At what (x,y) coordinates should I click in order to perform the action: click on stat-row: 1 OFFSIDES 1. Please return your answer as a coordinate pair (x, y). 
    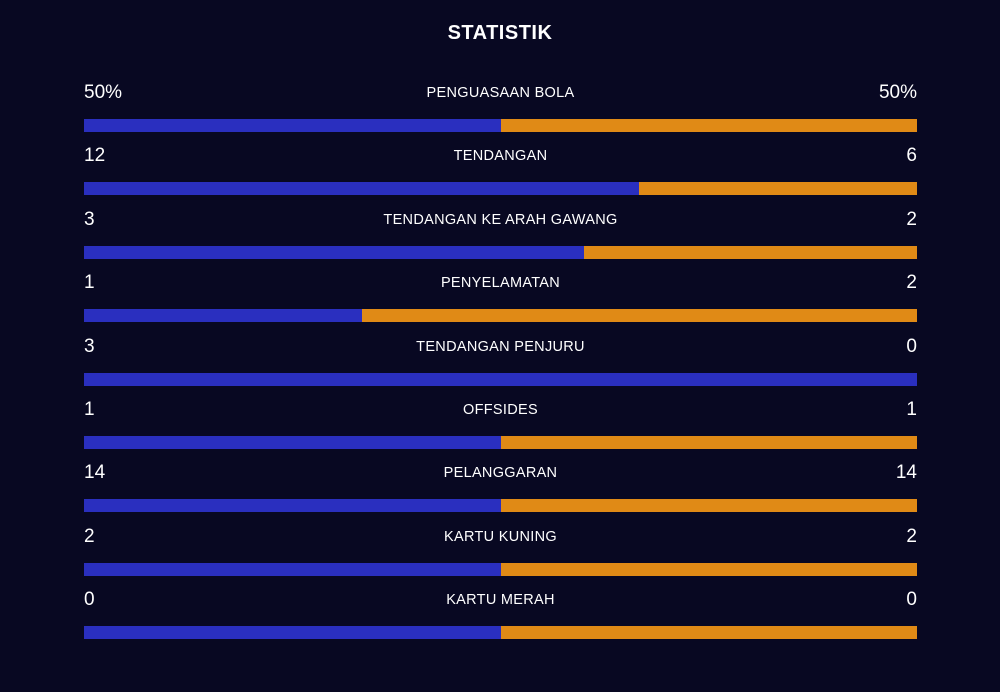
    Looking at the image, I should click on (500, 428).